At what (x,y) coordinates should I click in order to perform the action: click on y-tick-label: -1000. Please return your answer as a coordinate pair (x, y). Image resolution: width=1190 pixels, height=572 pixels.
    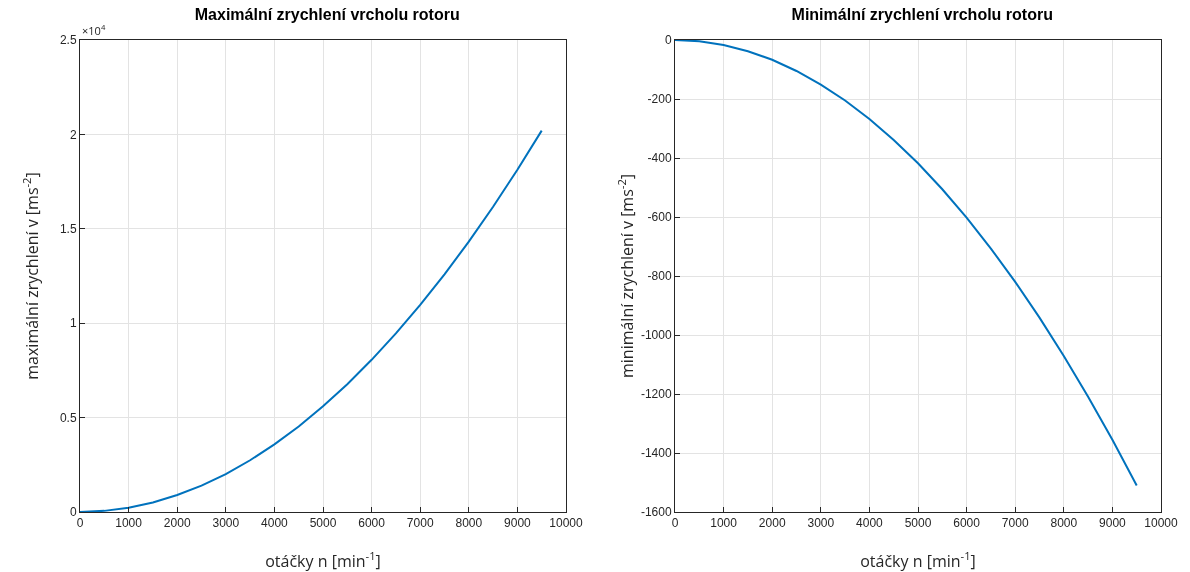
    Looking at the image, I should click on (656, 335).